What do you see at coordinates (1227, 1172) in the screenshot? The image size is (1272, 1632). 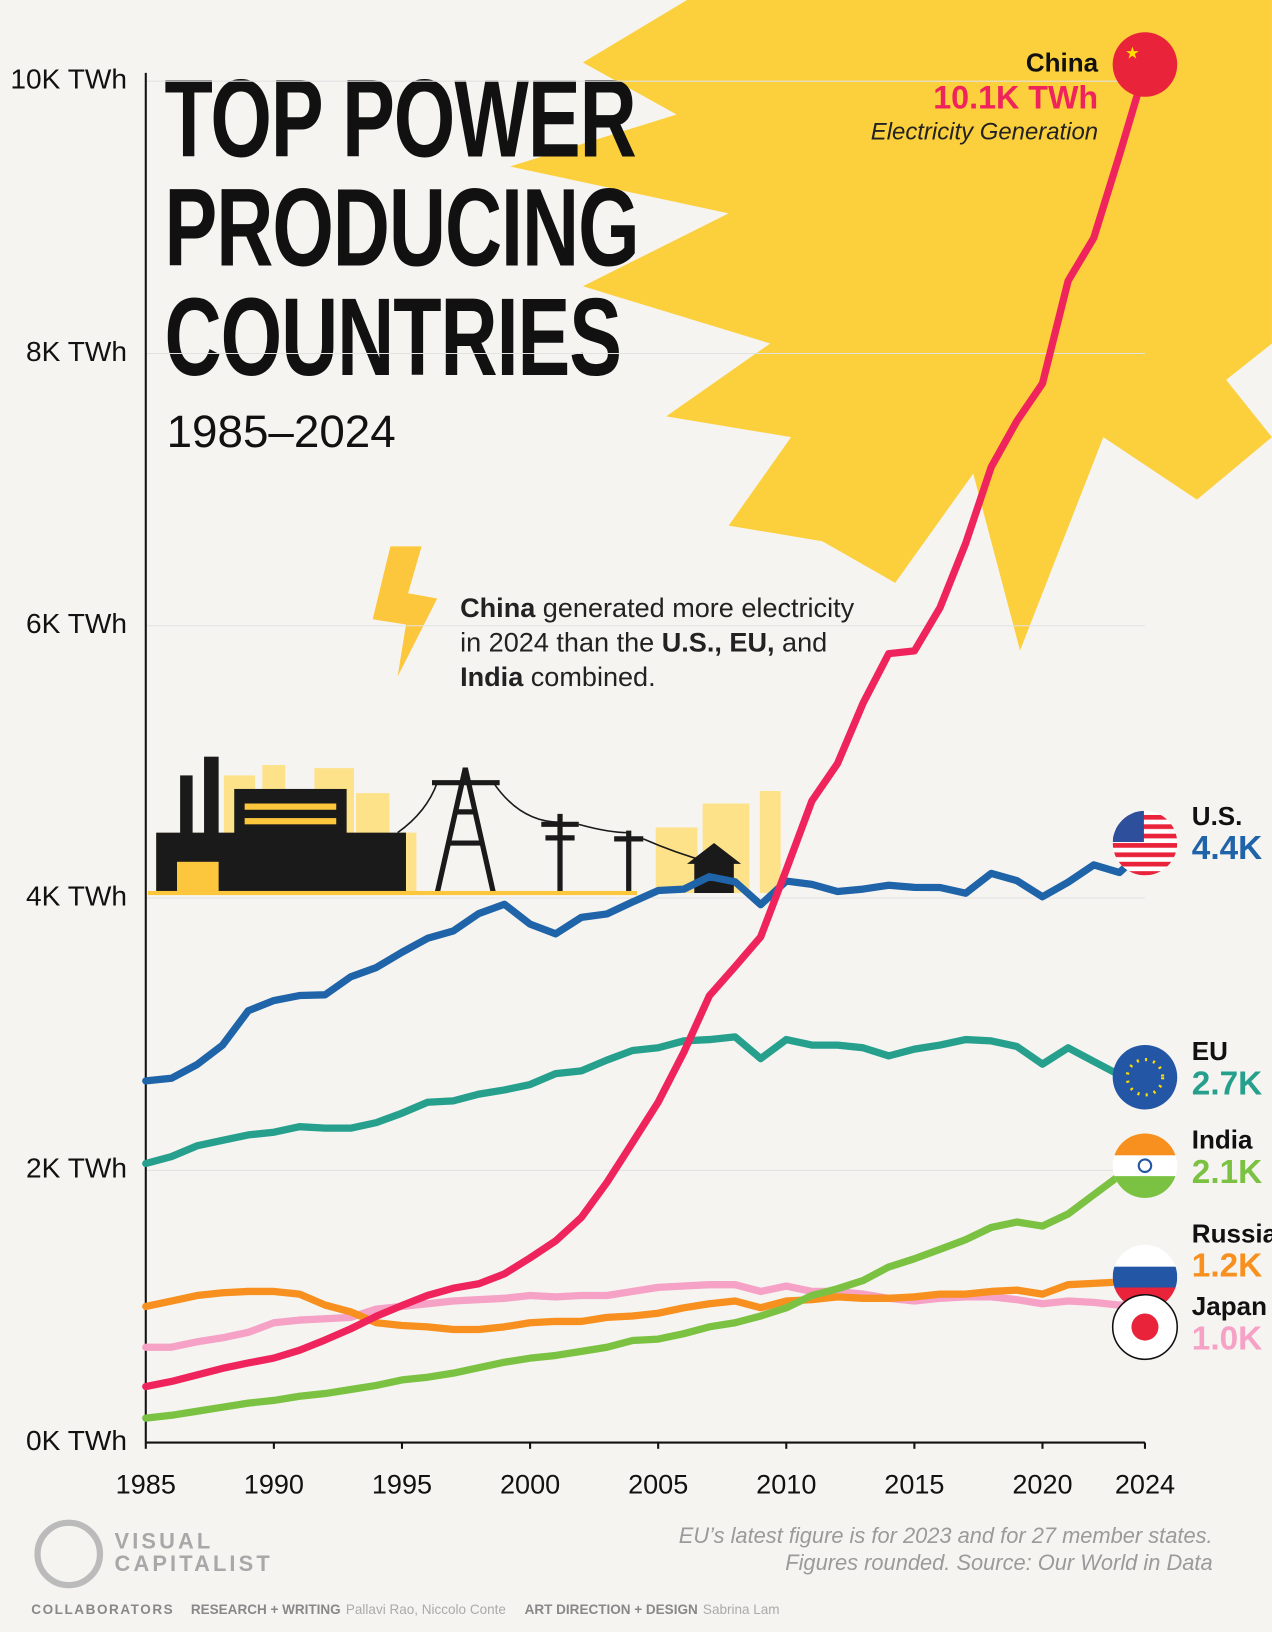 I see `end-value-label: 2.1K` at bounding box center [1227, 1172].